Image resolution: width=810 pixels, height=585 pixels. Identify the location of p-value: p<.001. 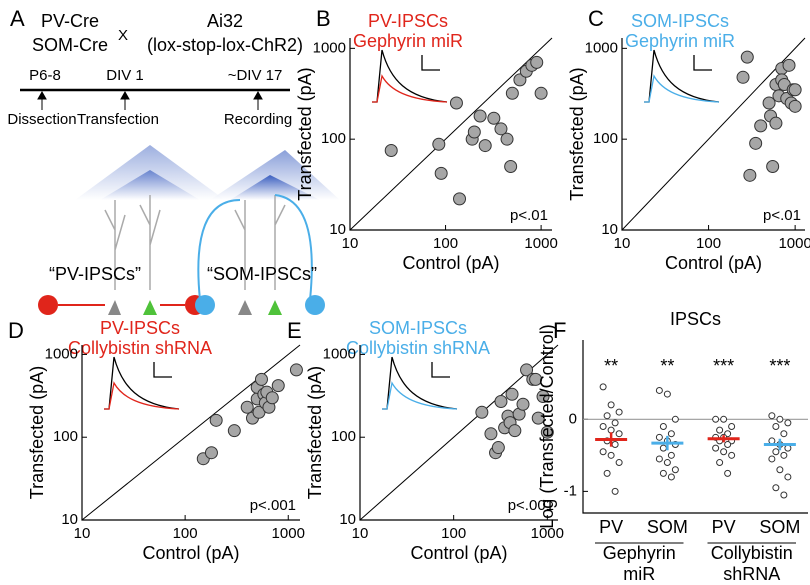
(273, 505).